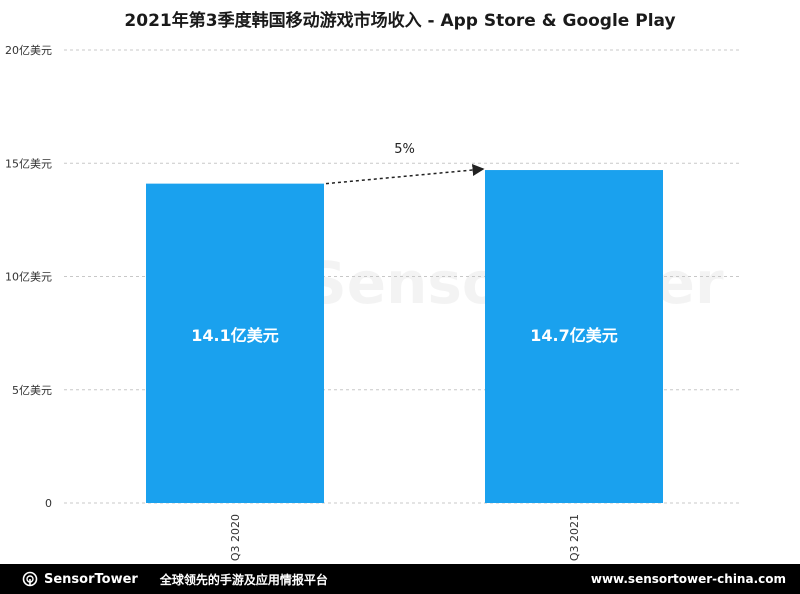 The image size is (800, 594). What do you see at coordinates (574, 537) in the screenshot?
I see `x-category-label: Q3 2021` at bounding box center [574, 537].